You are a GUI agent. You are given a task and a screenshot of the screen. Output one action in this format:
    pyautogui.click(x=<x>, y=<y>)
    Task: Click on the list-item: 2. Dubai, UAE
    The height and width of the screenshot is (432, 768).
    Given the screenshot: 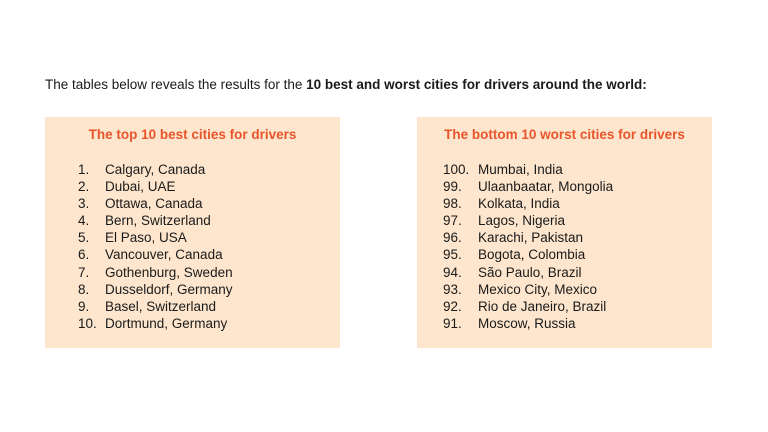 What is the action you would take?
    pyautogui.click(x=155, y=186)
    